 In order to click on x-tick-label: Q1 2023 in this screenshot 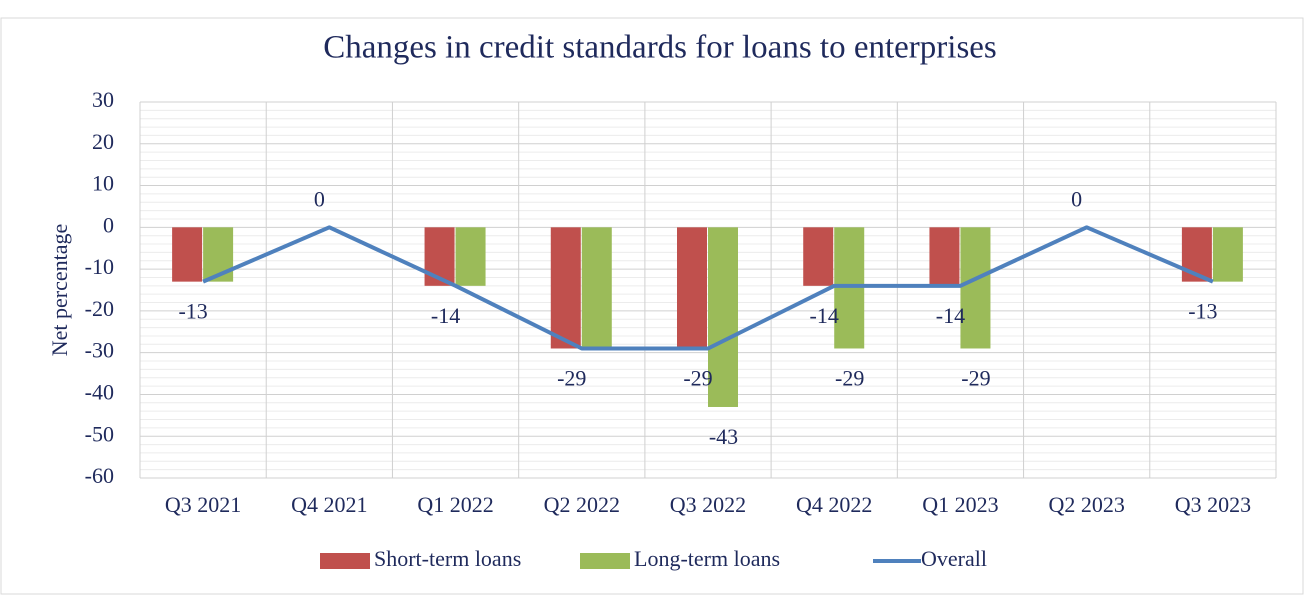, I will do `click(960, 504)`.